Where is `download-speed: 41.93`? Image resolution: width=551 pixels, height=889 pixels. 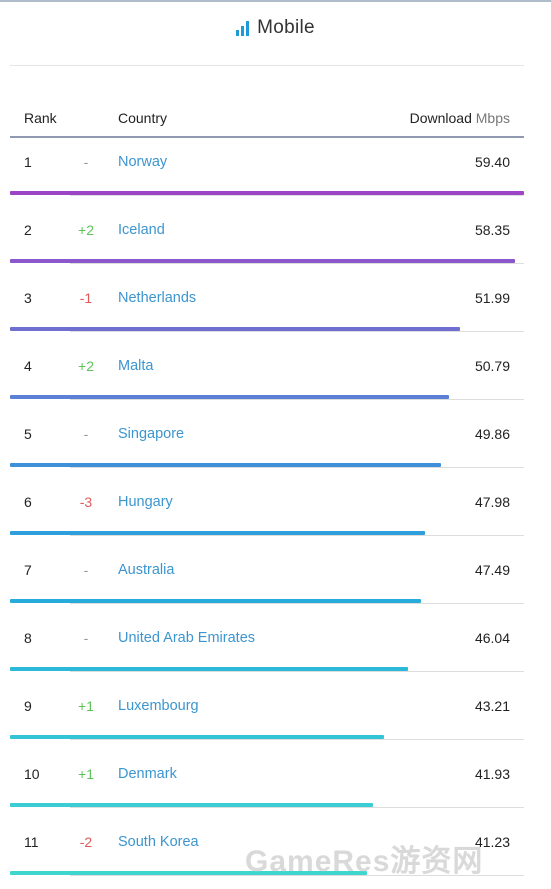
download-speed: 41.93 is located at coordinates (492, 774).